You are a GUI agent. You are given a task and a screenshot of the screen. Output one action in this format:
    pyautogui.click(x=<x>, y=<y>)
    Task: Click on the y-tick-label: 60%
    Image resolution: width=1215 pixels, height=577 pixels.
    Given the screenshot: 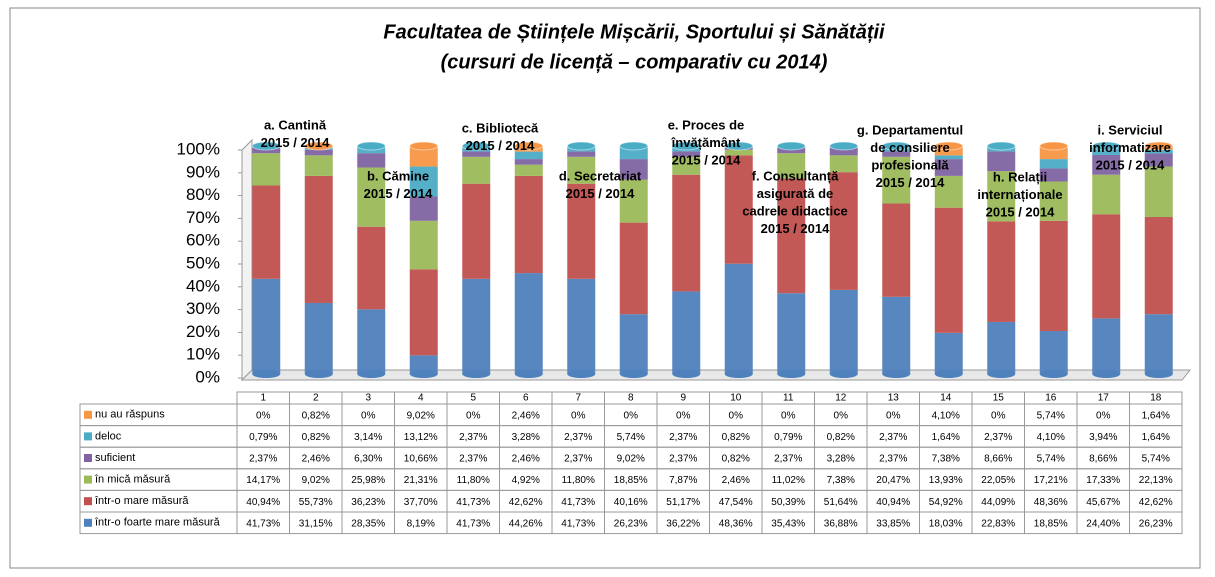 What is the action you would take?
    pyautogui.click(x=203, y=240)
    